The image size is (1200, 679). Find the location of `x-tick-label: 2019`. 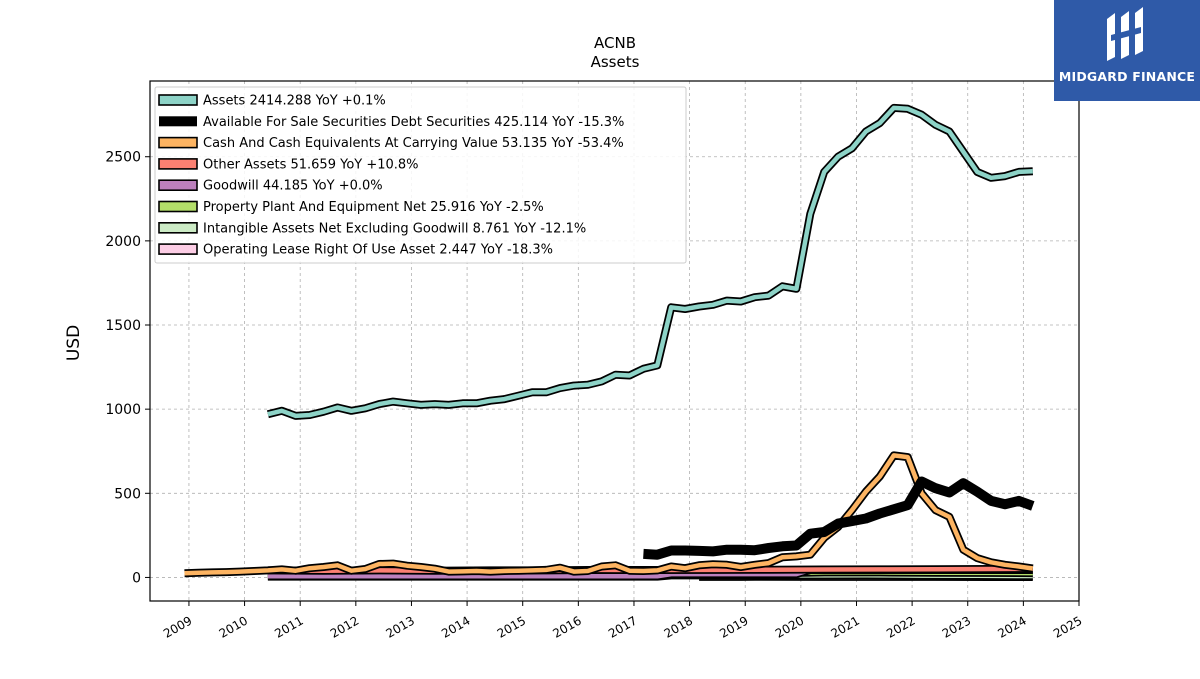

x-tick-label: 2019 is located at coordinates (733, 626).